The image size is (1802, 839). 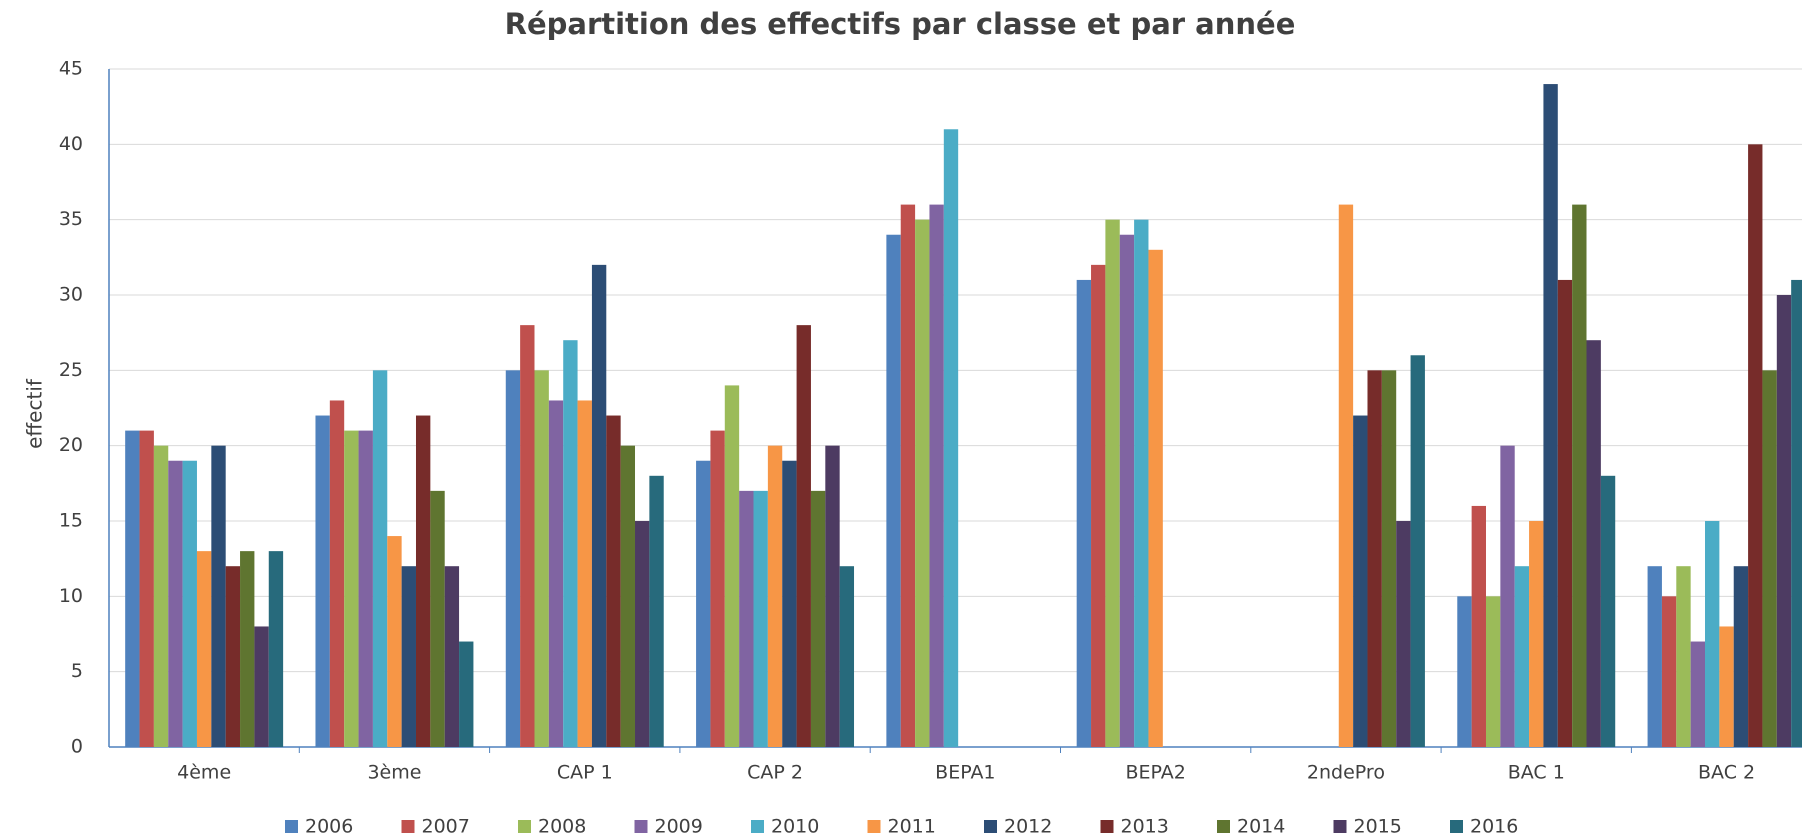 I want to click on y-tick-label: 30, so click(x=71, y=295).